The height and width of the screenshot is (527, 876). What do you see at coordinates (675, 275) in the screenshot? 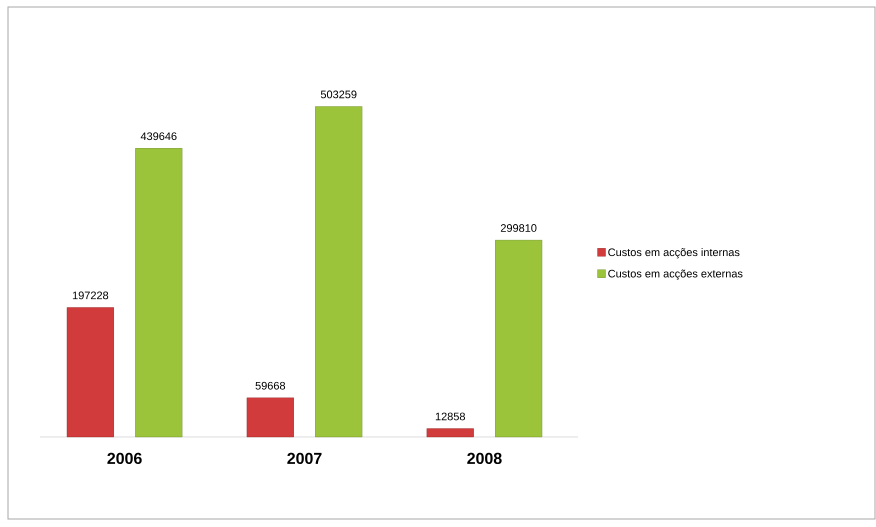
I see `legend-label: Custos em acções externas` at bounding box center [675, 275].